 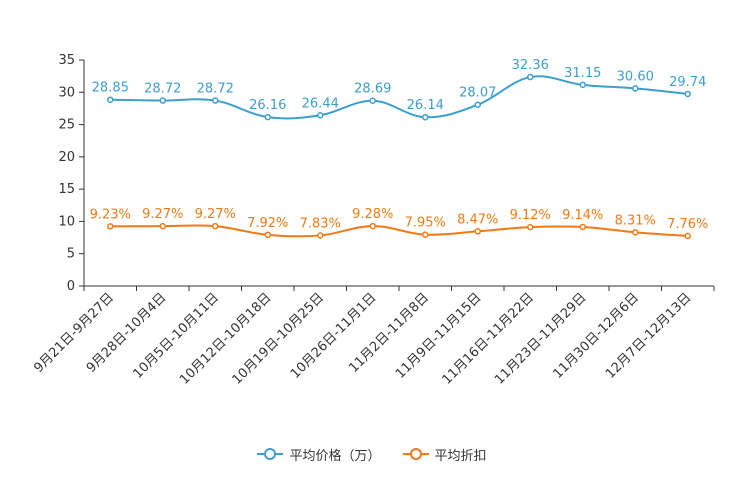 What do you see at coordinates (425, 223) in the screenshot?
I see `data-label: 7.95%` at bounding box center [425, 223].